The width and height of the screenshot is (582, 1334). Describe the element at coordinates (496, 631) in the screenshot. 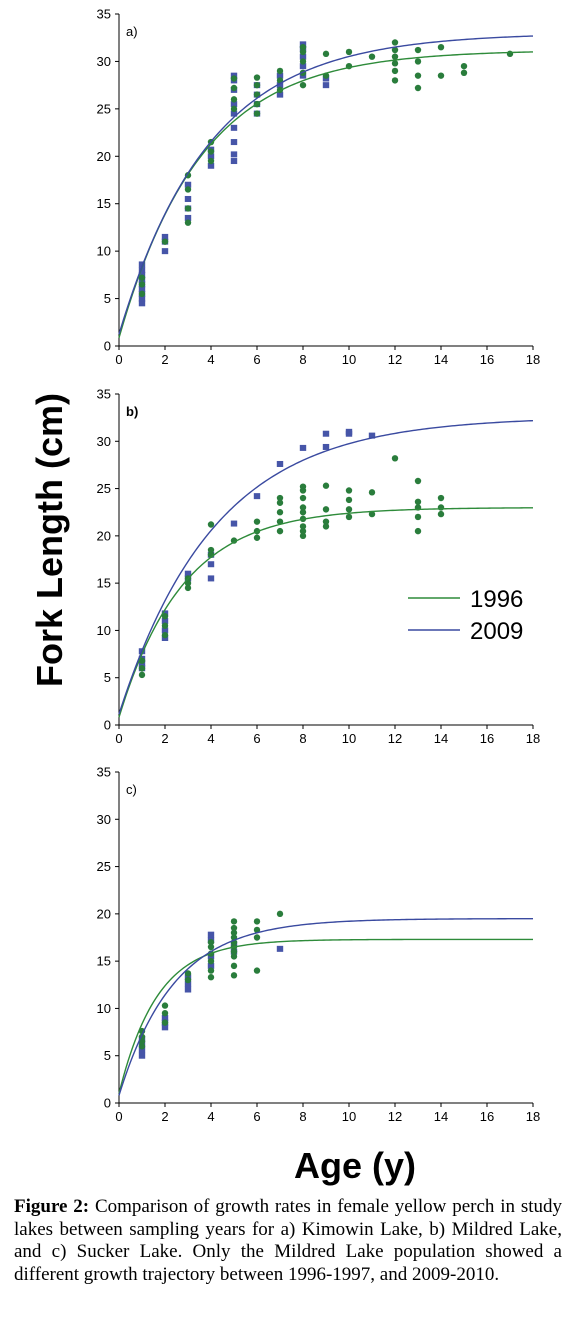

I see `legend-label-2009: 2009` at that location.